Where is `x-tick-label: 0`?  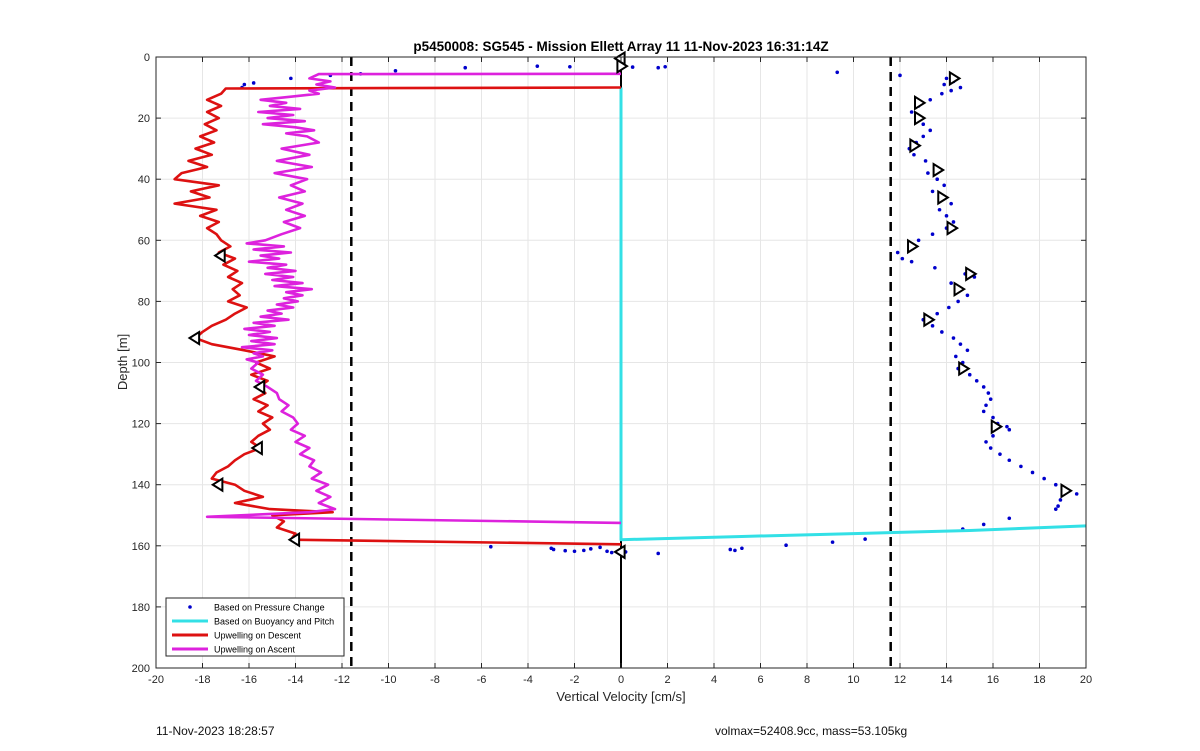
x-tick-label: 0 is located at coordinates (621, 680).